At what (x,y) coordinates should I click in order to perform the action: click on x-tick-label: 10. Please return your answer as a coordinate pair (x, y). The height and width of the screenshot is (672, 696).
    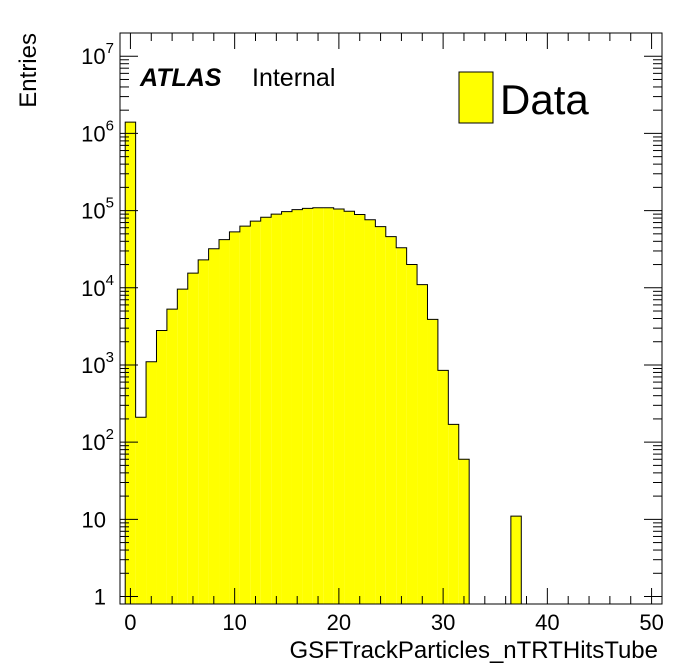
    Looking at the image, I should click on (234, 622).